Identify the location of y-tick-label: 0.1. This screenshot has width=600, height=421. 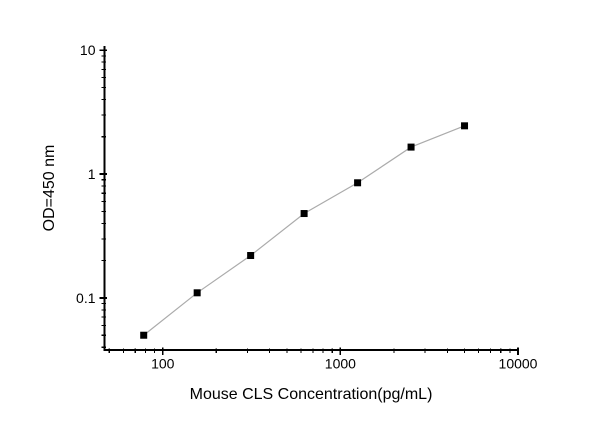
(86, 298).